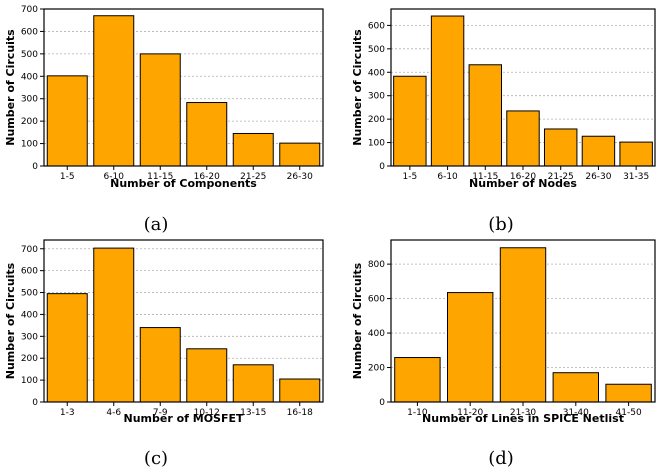  Describe the element at coordinates (576, 413) in the screenshot. I see `x-tick-label: 31-40` at that location.